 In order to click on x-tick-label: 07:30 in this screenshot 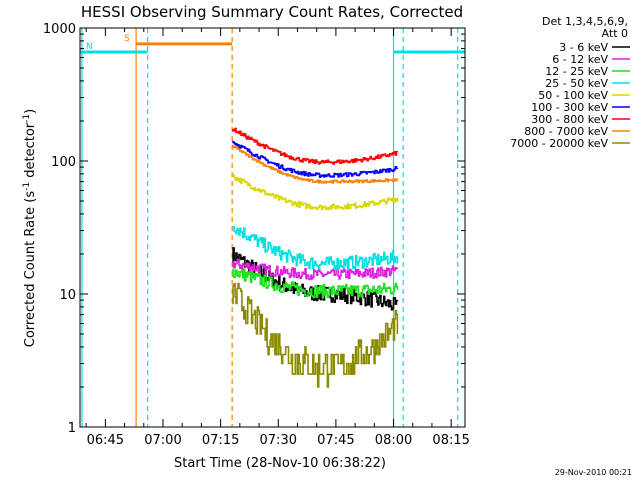, I will do `click(278, 440)`.